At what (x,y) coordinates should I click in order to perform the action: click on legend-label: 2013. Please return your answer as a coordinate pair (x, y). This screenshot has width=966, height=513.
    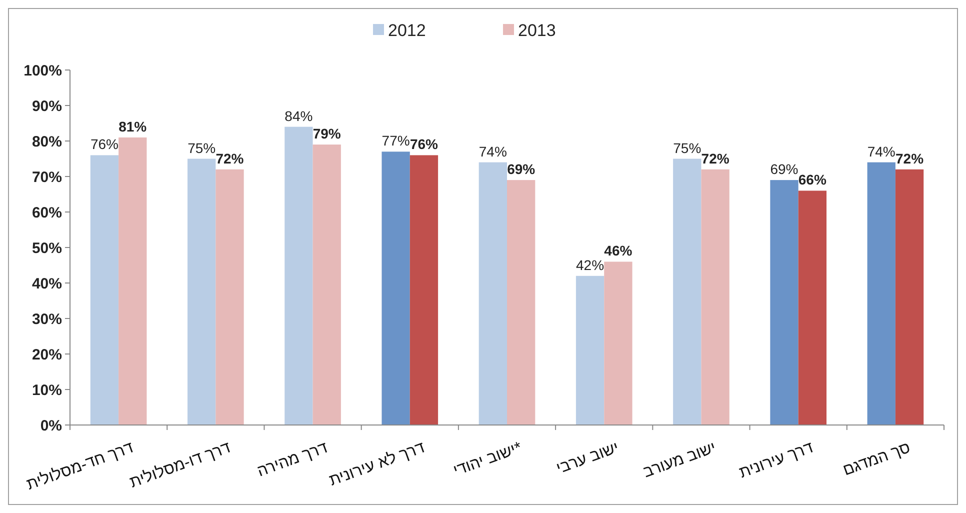
    Looking at the image, I should click on (537, 30).